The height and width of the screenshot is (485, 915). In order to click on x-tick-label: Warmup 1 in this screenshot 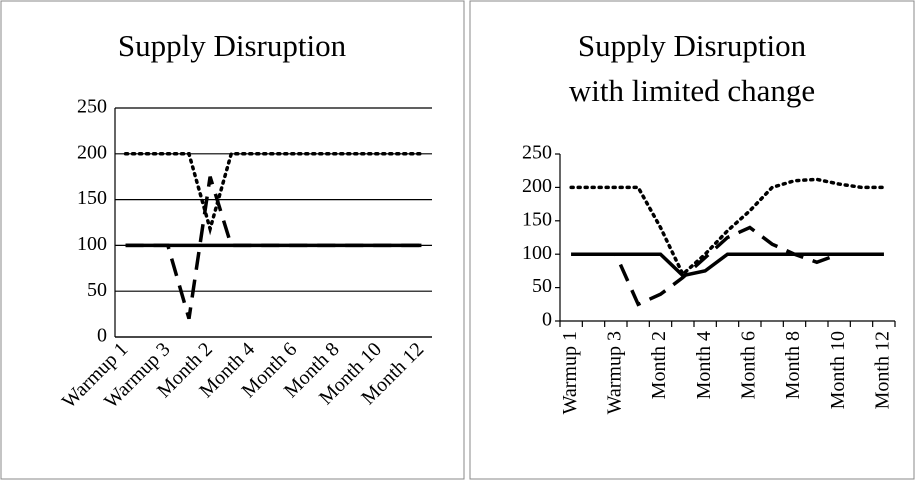, I will do `click(570, 372)`.